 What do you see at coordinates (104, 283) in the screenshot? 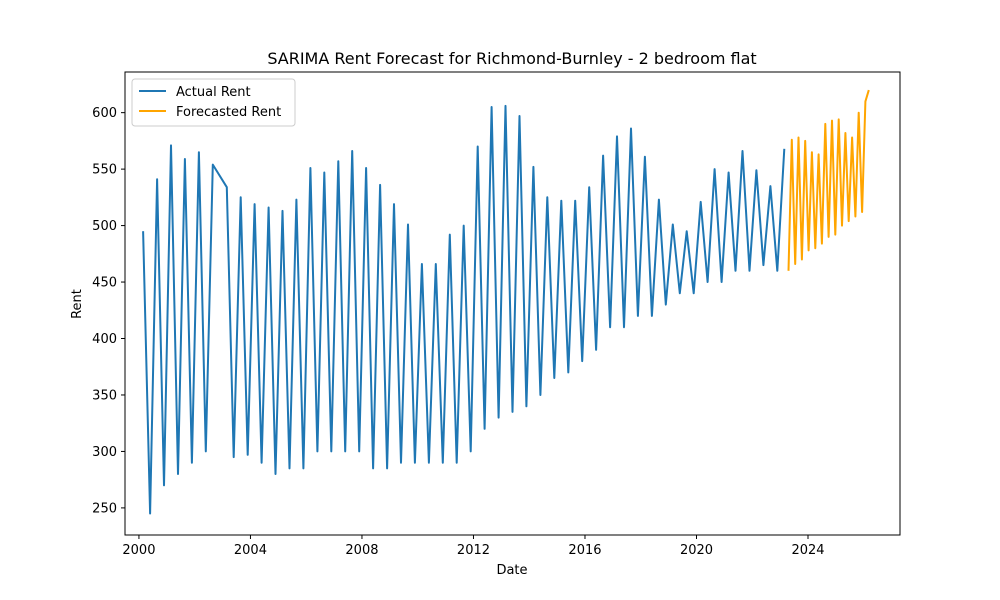
I see `y-tick-label: 450` at bounding box center [104, 283].